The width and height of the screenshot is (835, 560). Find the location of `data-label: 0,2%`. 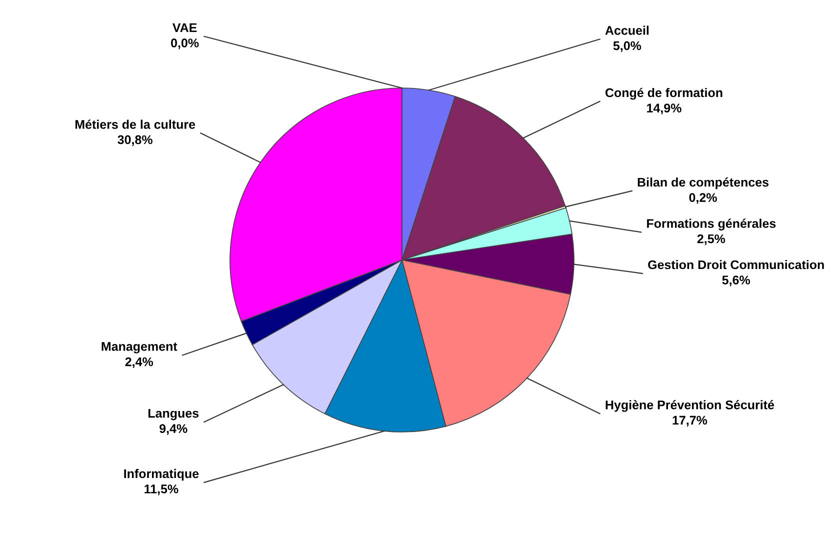

data-label: 0,2% is located at coordinates (703, 198).